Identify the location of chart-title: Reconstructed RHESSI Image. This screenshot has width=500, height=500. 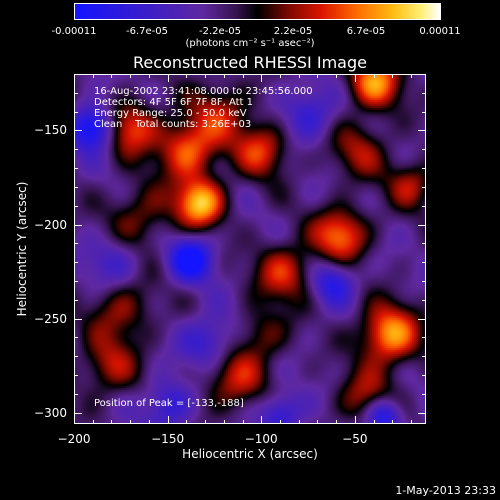
(250, 62).